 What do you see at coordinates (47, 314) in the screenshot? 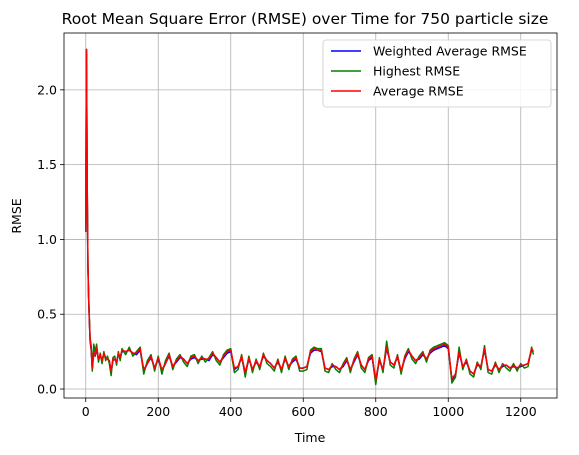
I see `y-tick-label: 0.5` at bounding box center [47, 314].